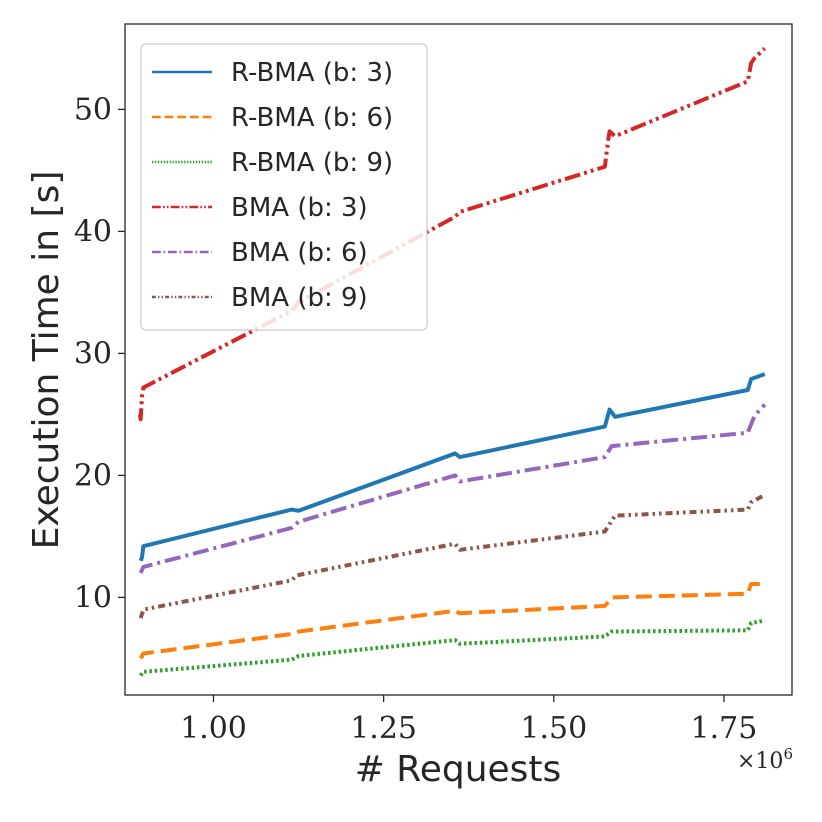  I want to click on y-tick-label: 30, so click(93, 353).